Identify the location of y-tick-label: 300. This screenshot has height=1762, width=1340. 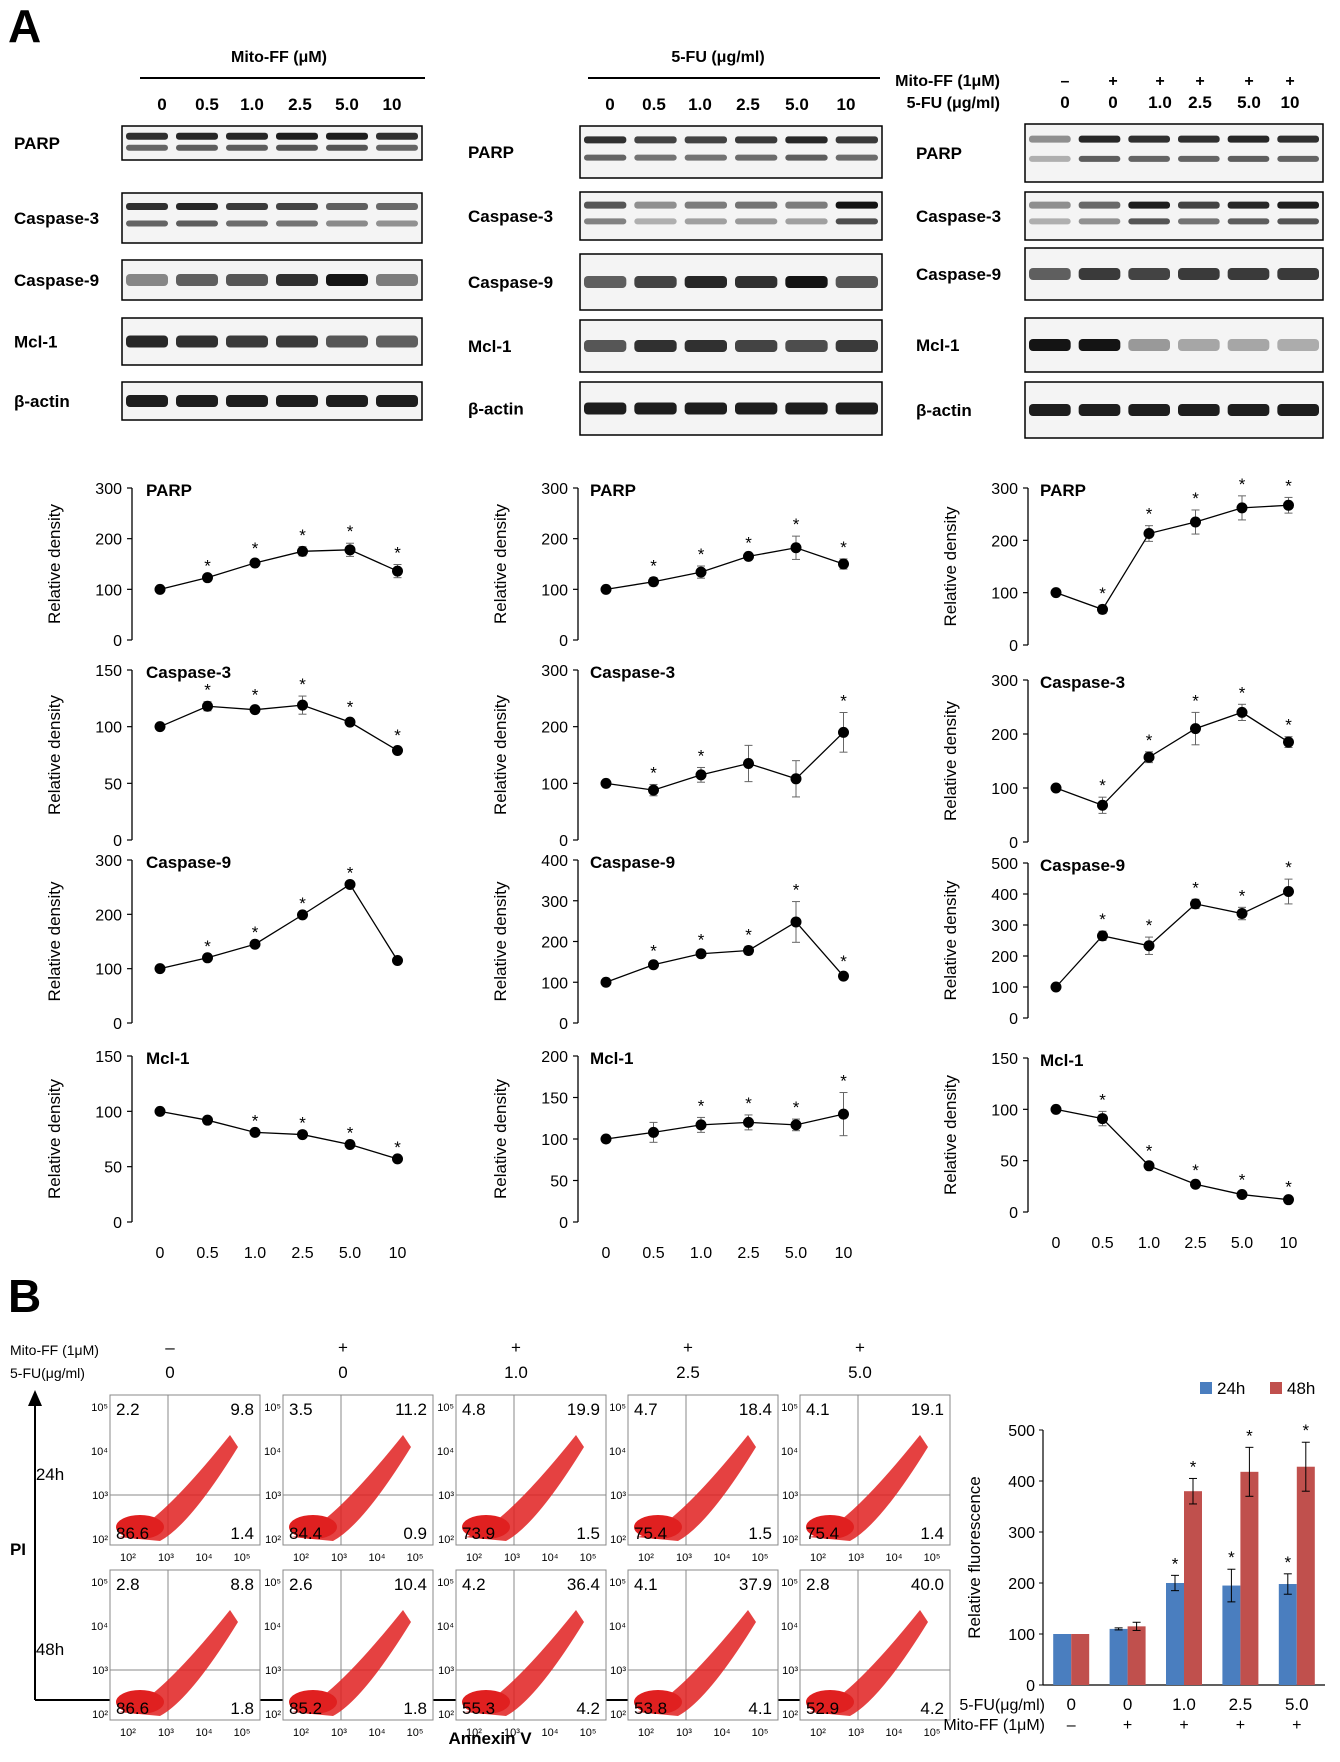
(554, 902).